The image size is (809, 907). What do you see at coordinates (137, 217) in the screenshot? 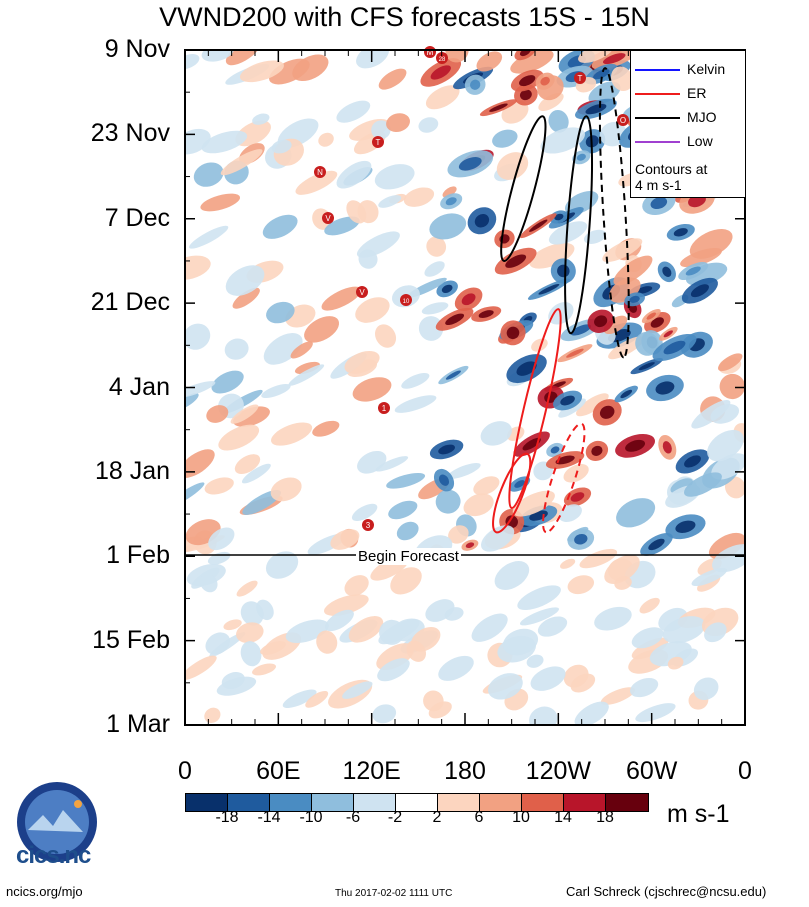
I see `y-tick-label: 7 Dec` at bounding box center [137, 217].